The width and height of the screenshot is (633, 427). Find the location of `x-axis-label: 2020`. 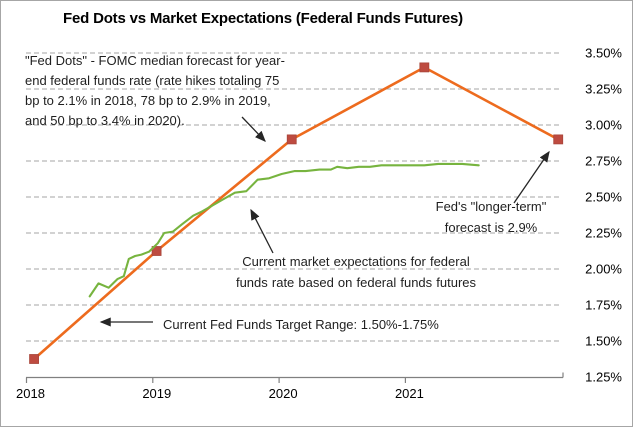

x-axis-label: 2020 is located at coordinates (283, 393).